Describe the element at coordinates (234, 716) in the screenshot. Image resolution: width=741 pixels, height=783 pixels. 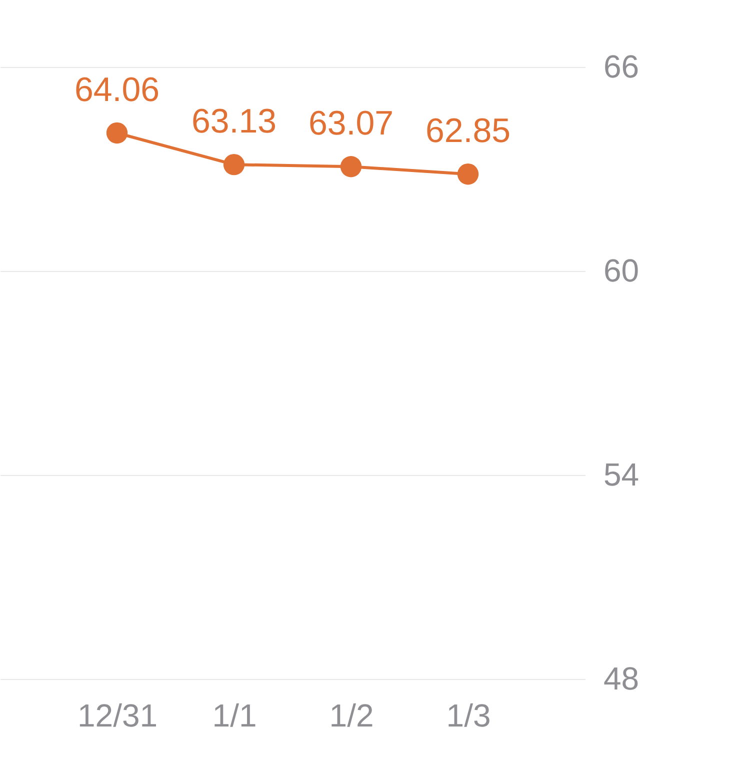
I see `x-tick-label: 1/1` at that location.